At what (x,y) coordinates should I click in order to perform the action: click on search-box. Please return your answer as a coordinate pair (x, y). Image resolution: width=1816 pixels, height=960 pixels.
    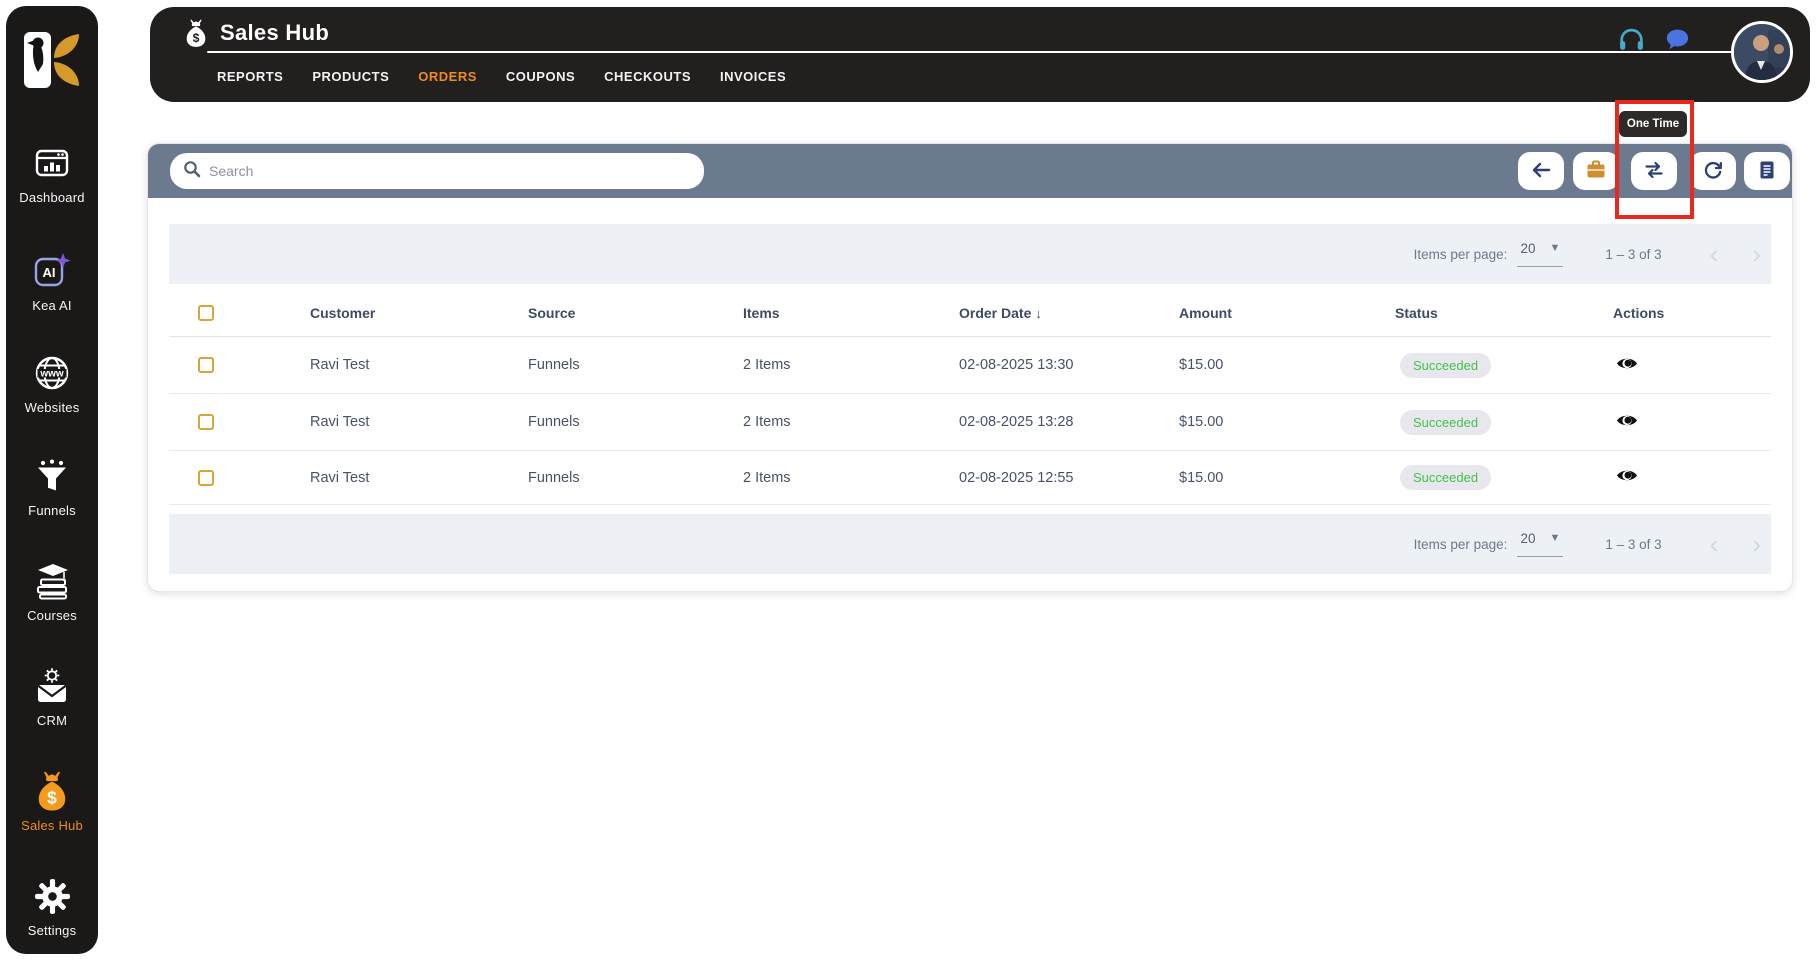
    Looking at the image, I should click on (437, 171).